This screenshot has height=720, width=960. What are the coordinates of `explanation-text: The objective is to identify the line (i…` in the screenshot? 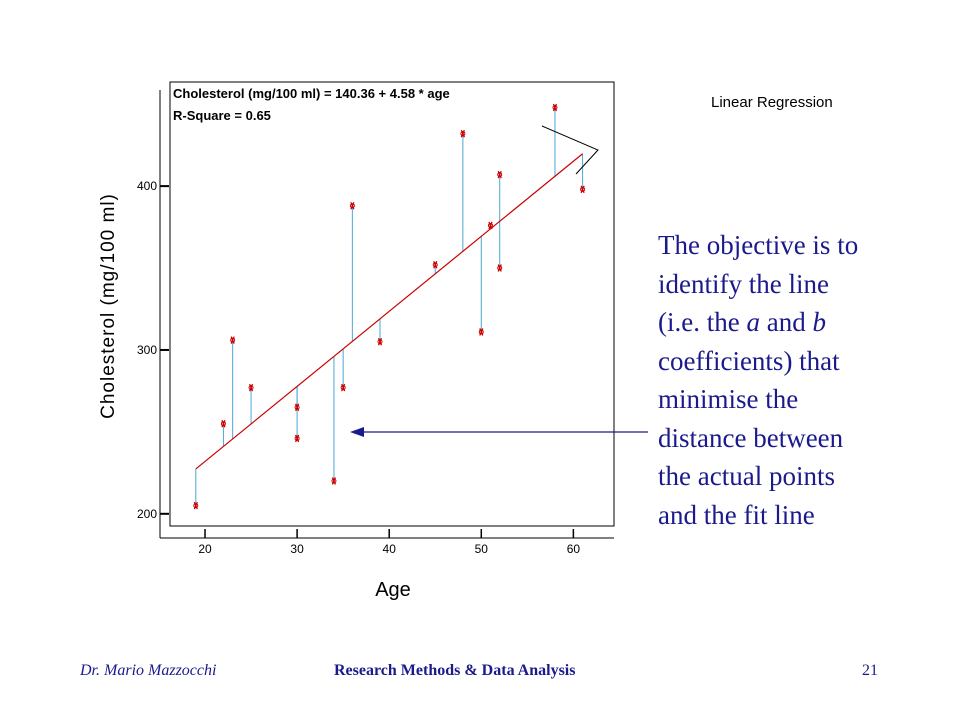 It's located at (808, 380).